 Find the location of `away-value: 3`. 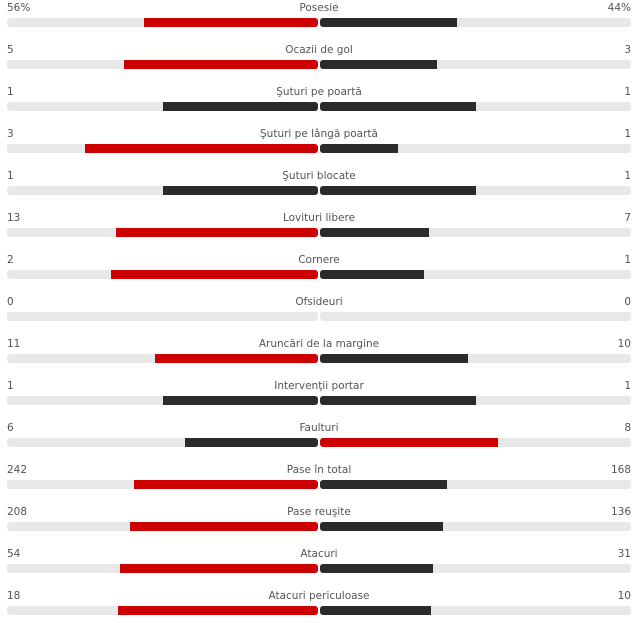

away-value: 3 is located at coordinates (627, 50).